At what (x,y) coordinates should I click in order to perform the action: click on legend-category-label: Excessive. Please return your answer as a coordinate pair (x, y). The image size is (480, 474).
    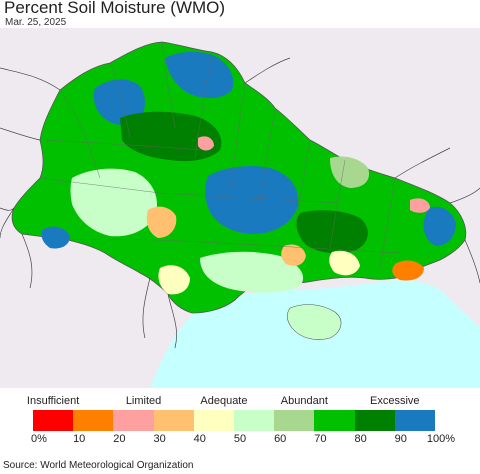
    Looking at the image, I should click on (395, 401).